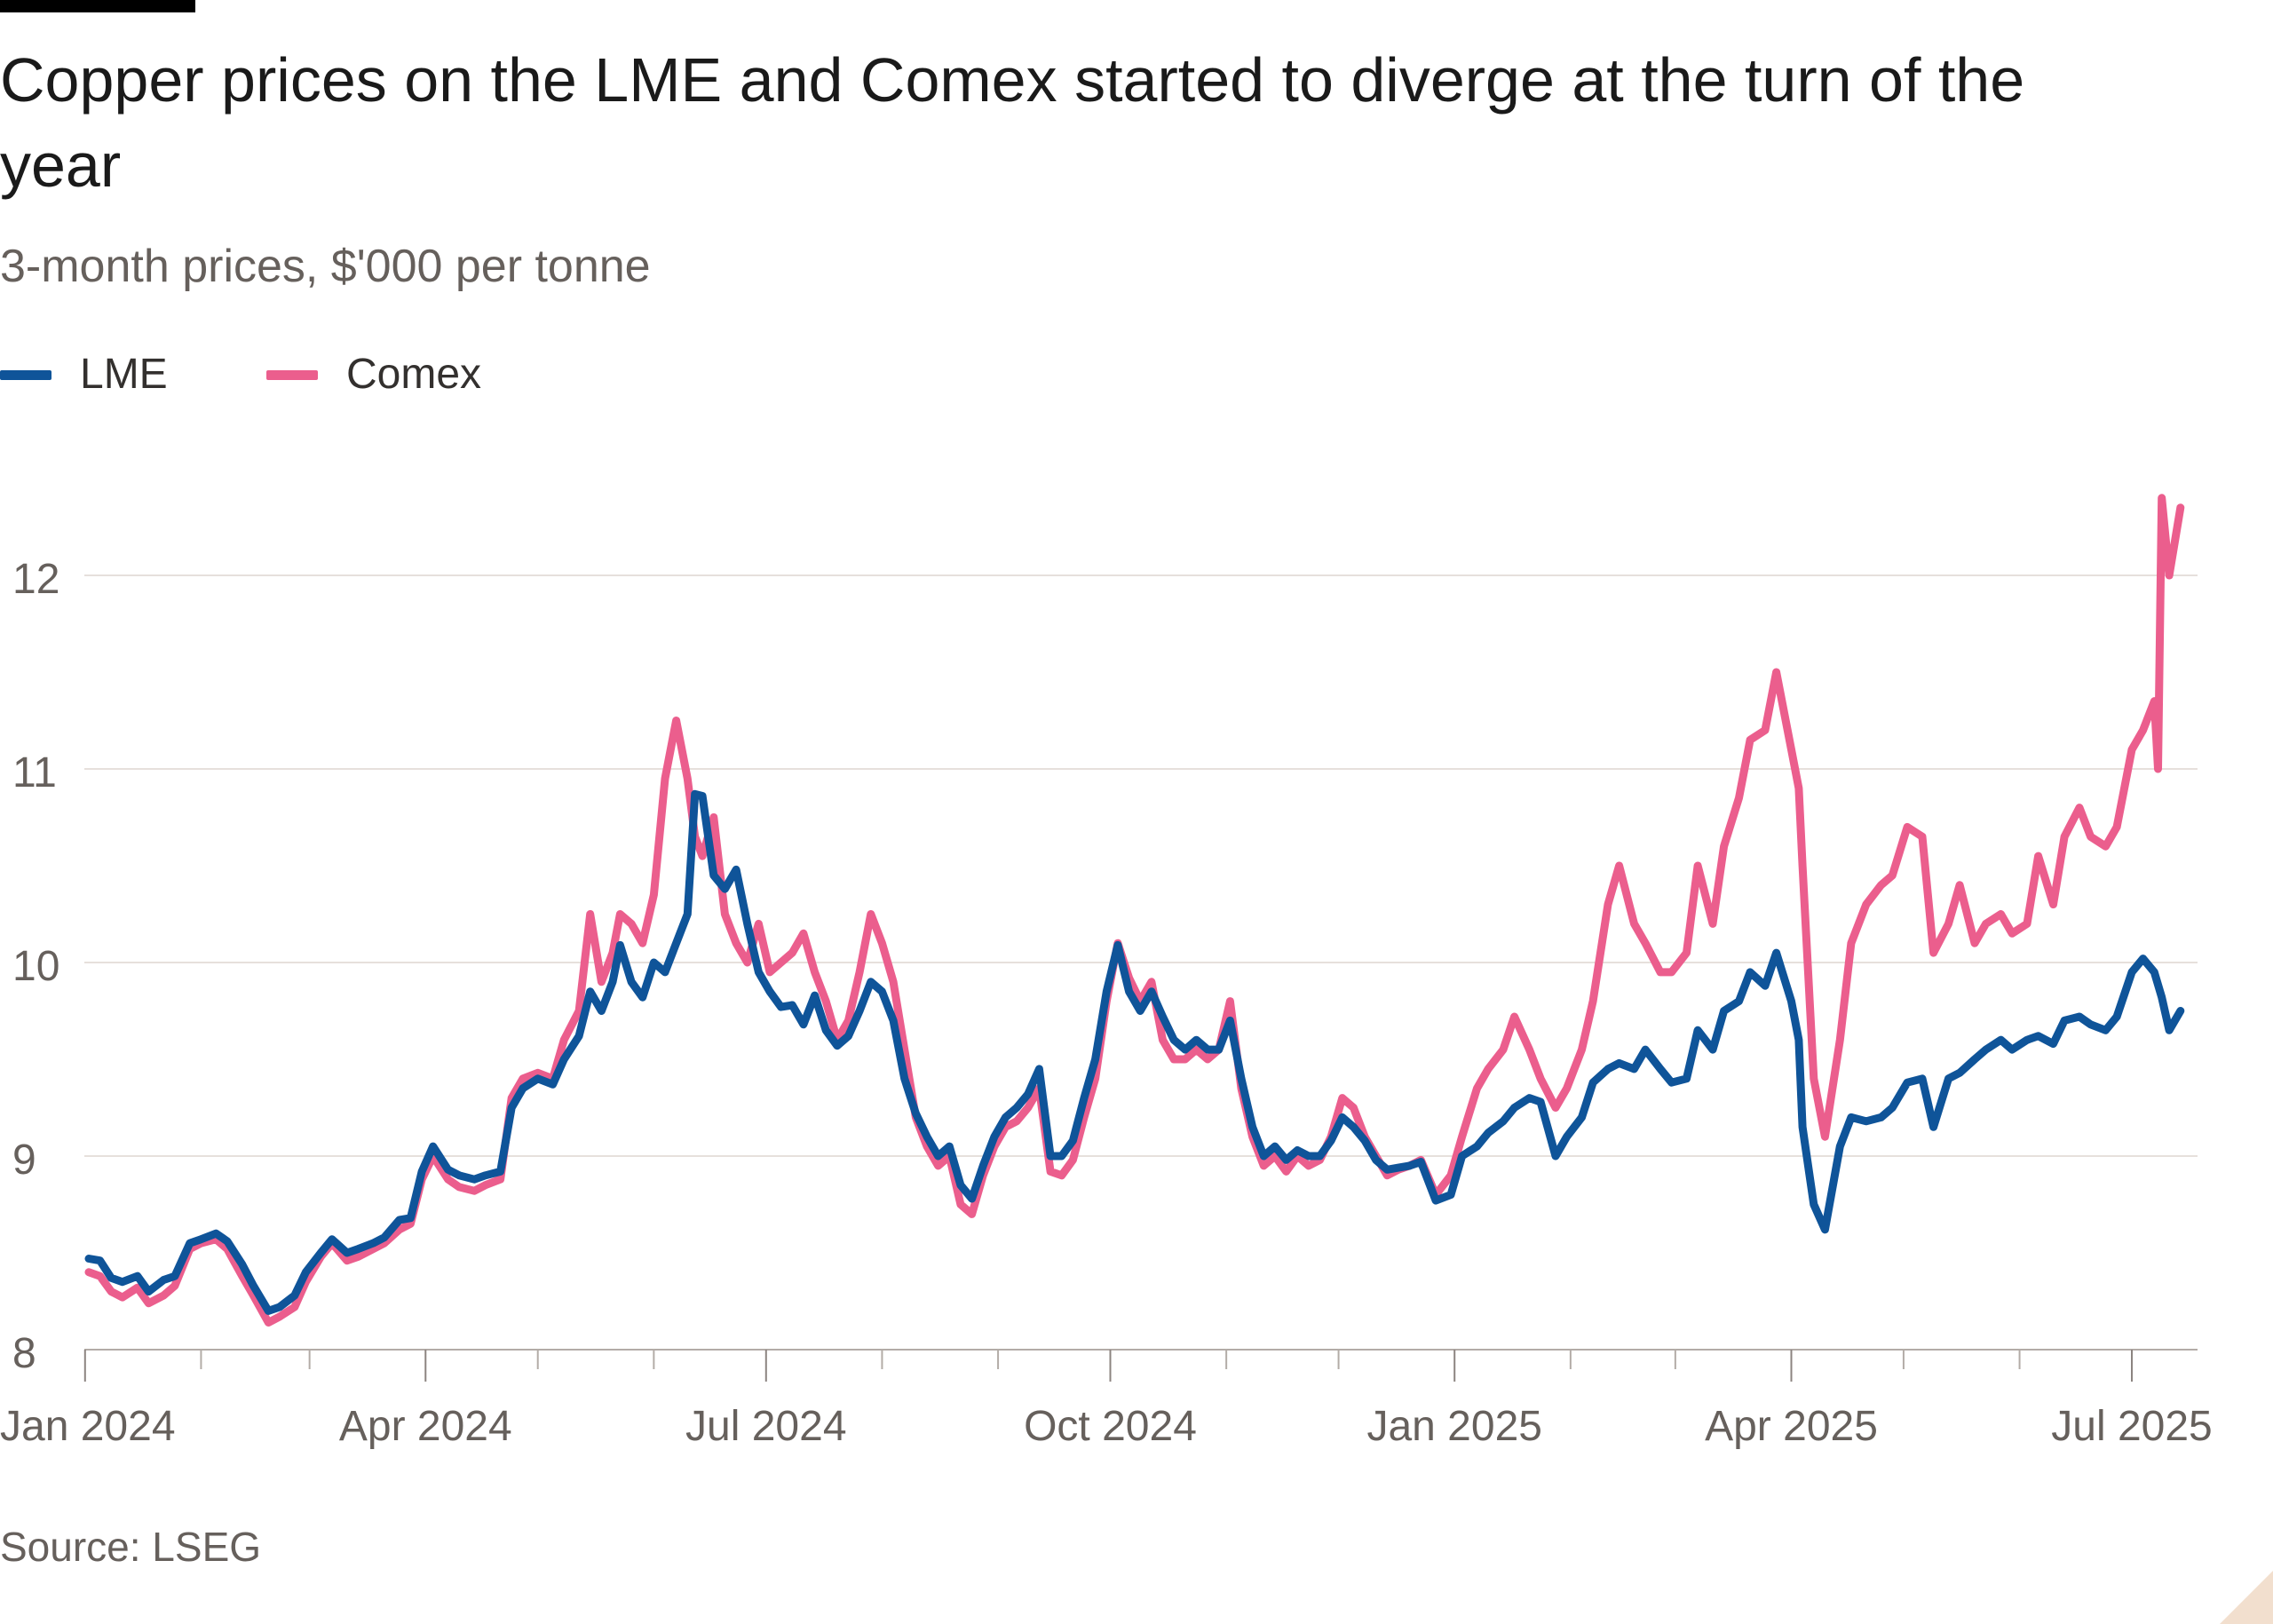  Describe the element at coordinates (24, 1160) in the screenshot. I see `y-tick-label: 9` at that location.